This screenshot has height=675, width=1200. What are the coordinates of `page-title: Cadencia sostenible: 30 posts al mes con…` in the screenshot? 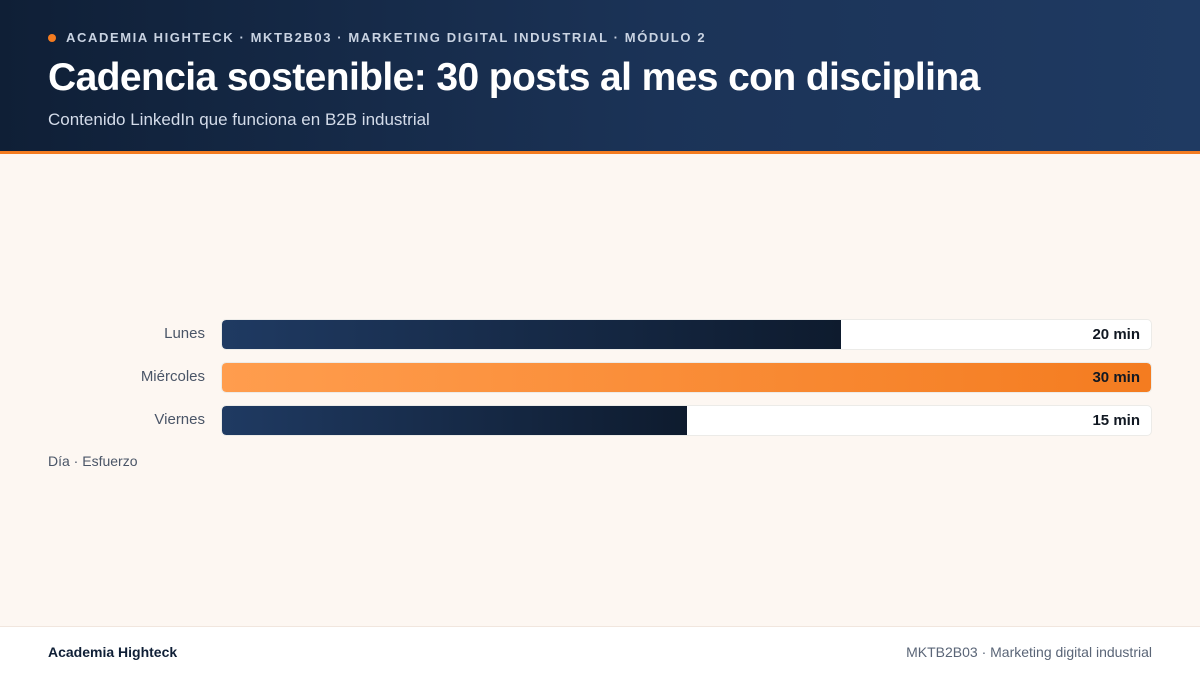 It's located at (514, 77).